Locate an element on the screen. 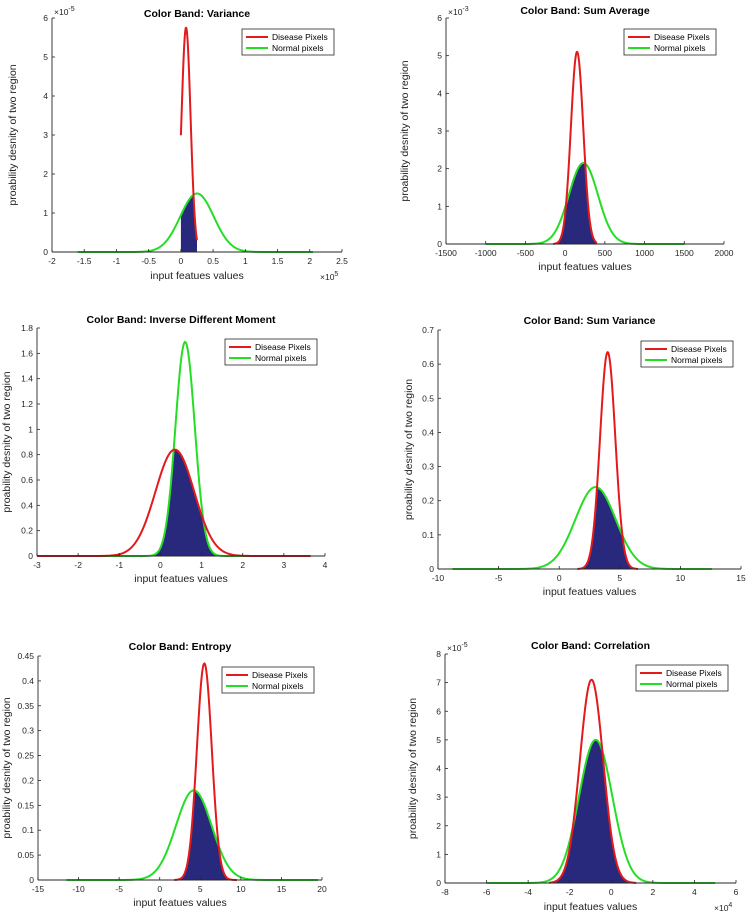 The image size is (753, 919). x-tick-label: -15 is located at coordinates (38, 889).